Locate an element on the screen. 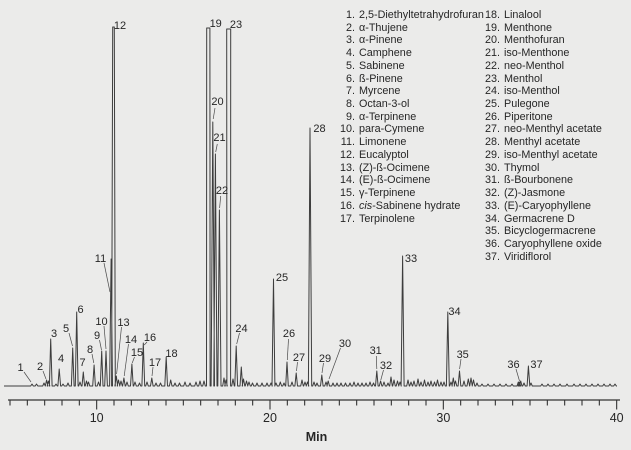  legend-item-21: 21. iso-Menthone is located at coordinates (550, 53).